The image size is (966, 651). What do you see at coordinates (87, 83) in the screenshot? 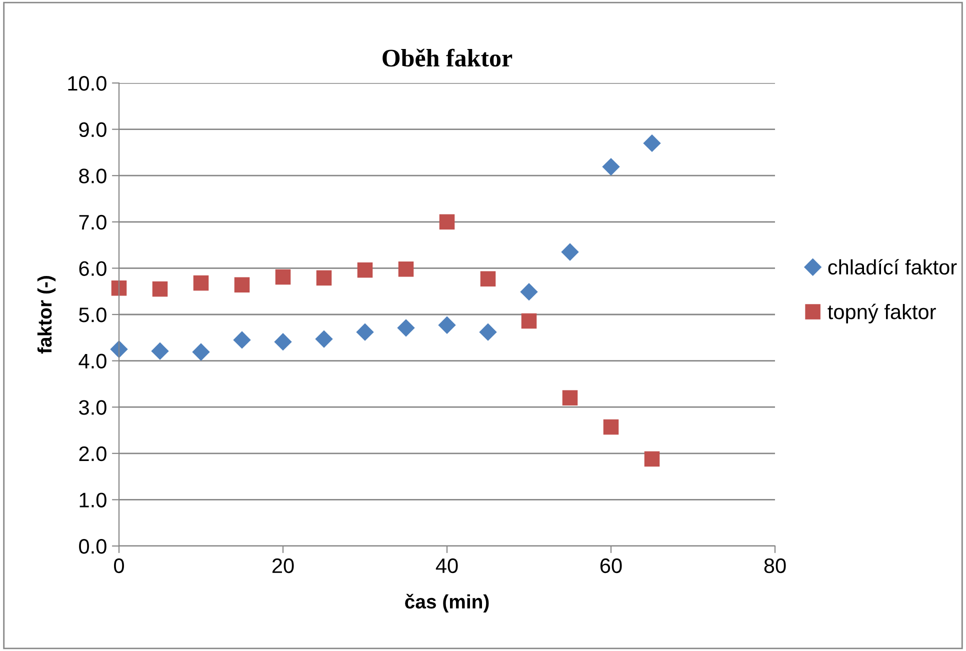
I see `y-tick-label: 10.0` at bounding box center [87, 83].